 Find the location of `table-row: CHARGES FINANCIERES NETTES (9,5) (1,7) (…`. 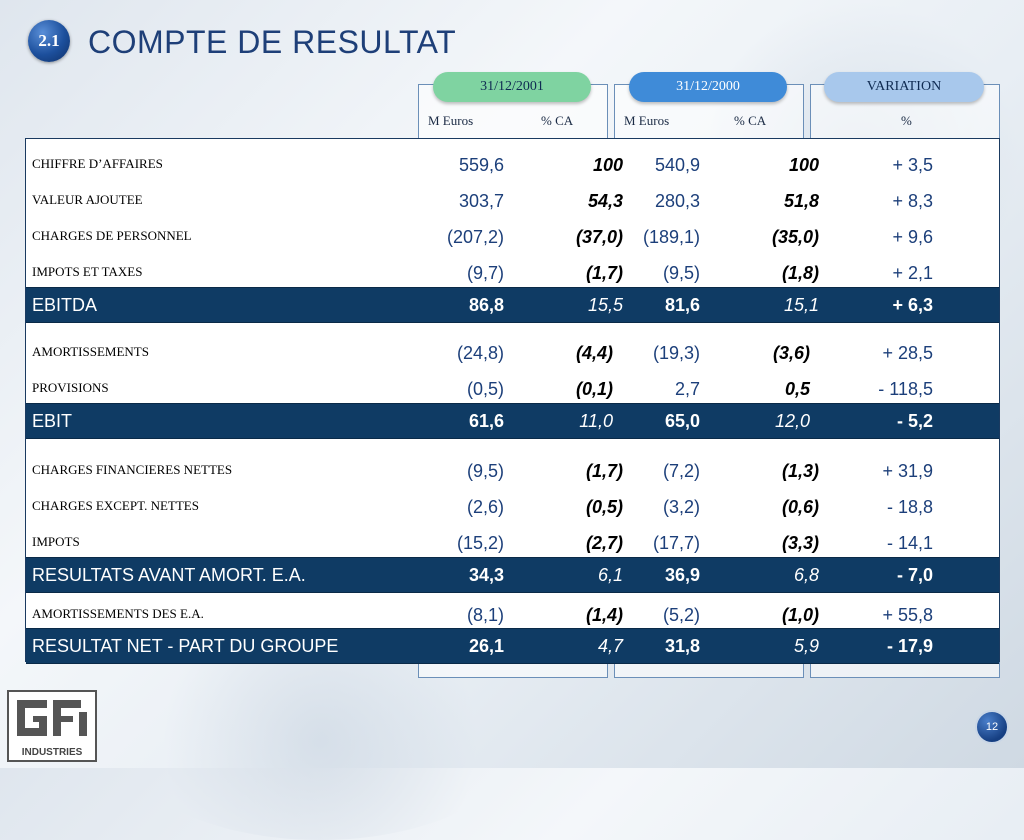

table-row: CHARGES FINANCIERES NETTES (9,5) (1,7) (… is located at coordinates (512, 467).